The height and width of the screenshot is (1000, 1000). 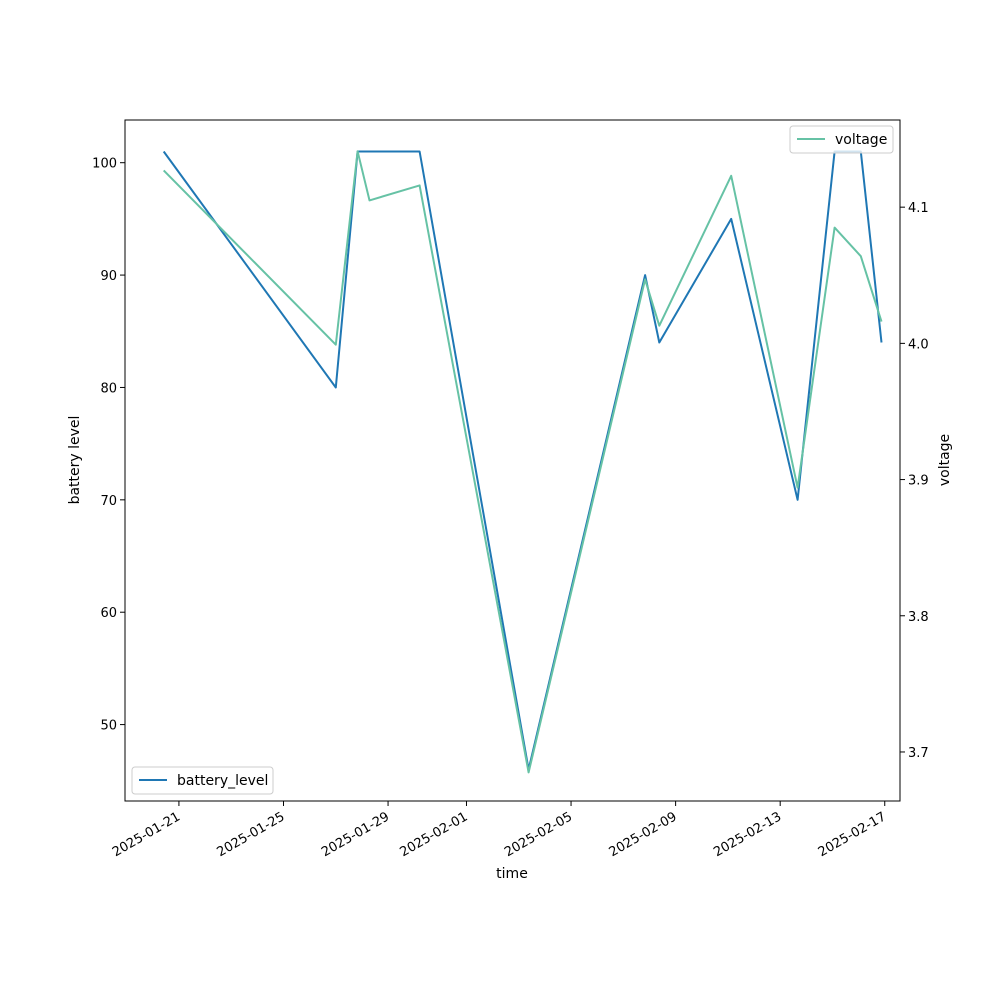 I want to click on x-axis-label: time, so click(x=512, y=874).